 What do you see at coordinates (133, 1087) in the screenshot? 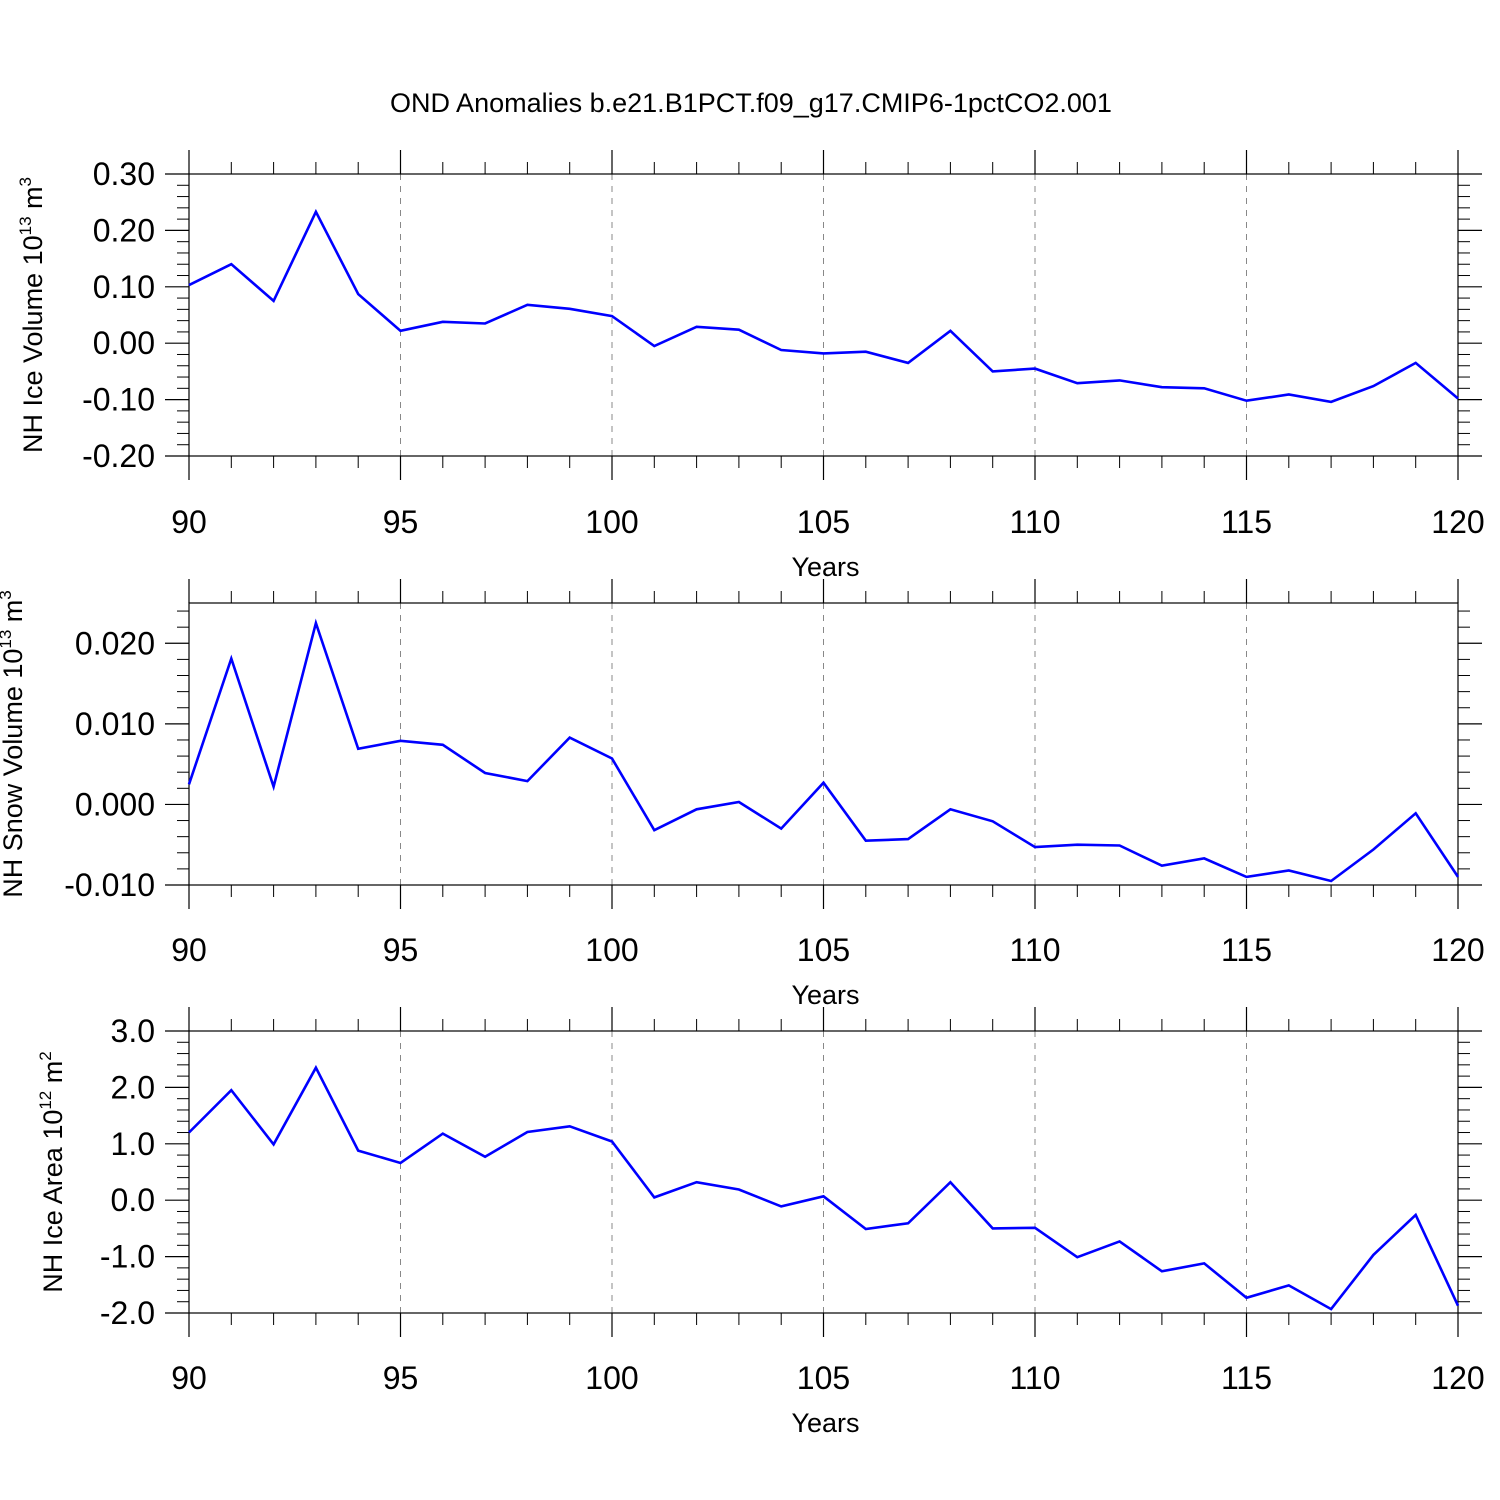
I see `y-tick-label: 2.0` at bounding box center [133, 1087].